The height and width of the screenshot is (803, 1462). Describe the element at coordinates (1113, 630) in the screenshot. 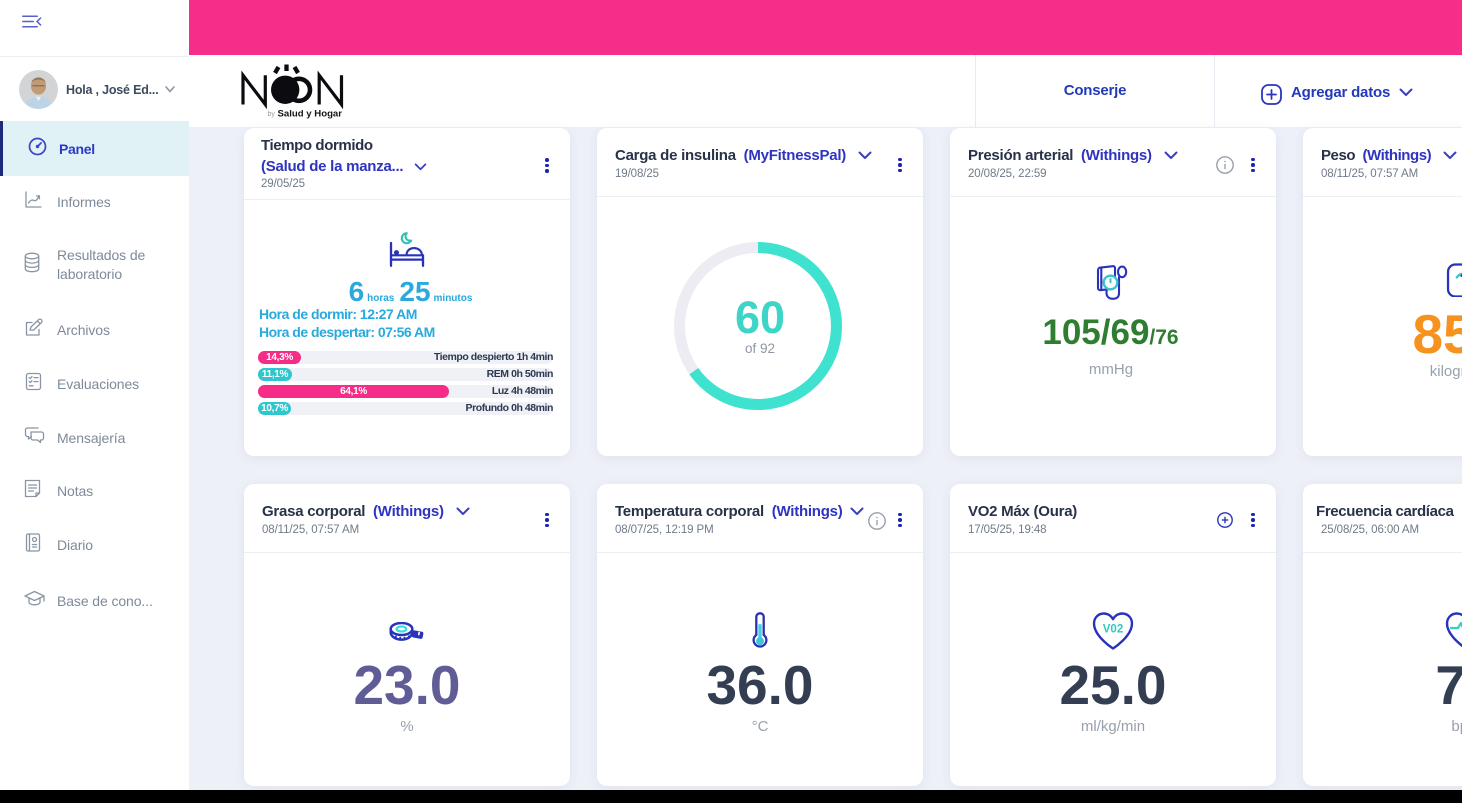

I see `svg-text: V02` at that location.